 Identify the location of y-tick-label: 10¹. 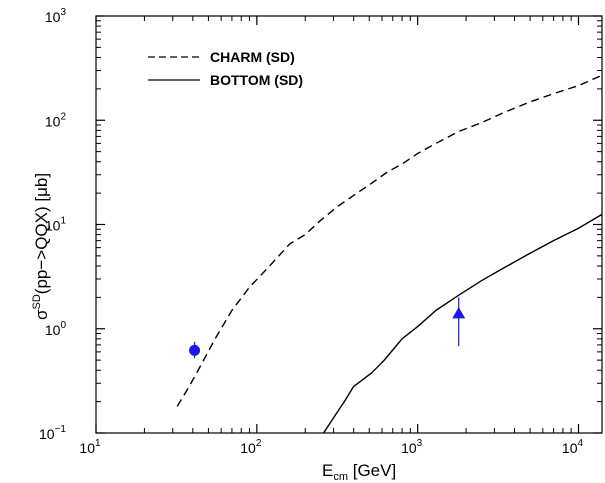
(56, 225).